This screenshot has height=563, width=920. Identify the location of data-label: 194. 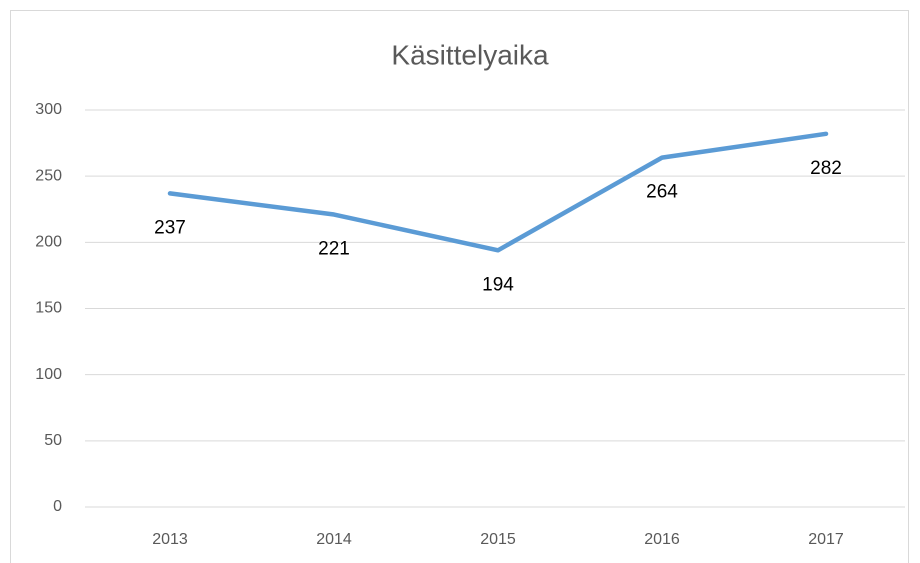
(498, 284).